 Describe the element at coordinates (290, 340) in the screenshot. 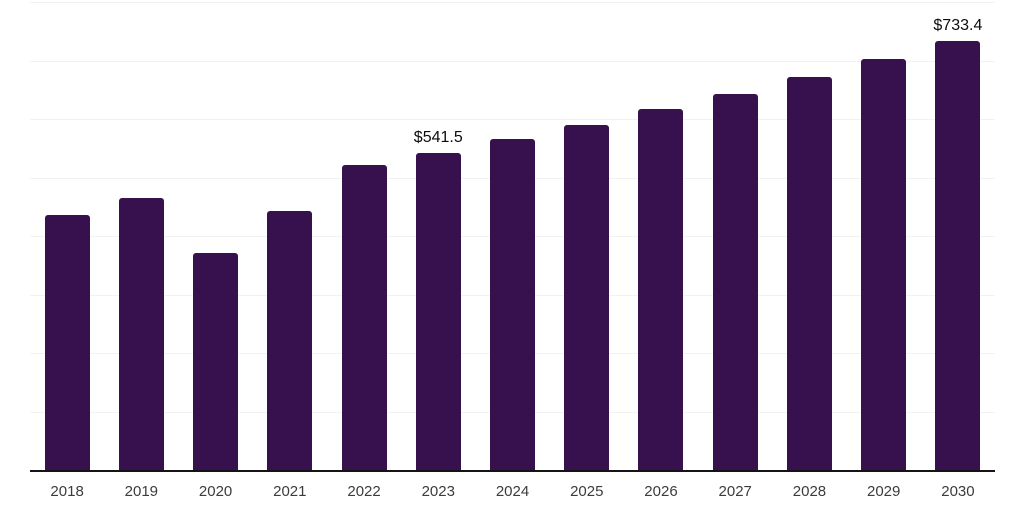

I see `bar-2021` at that location.